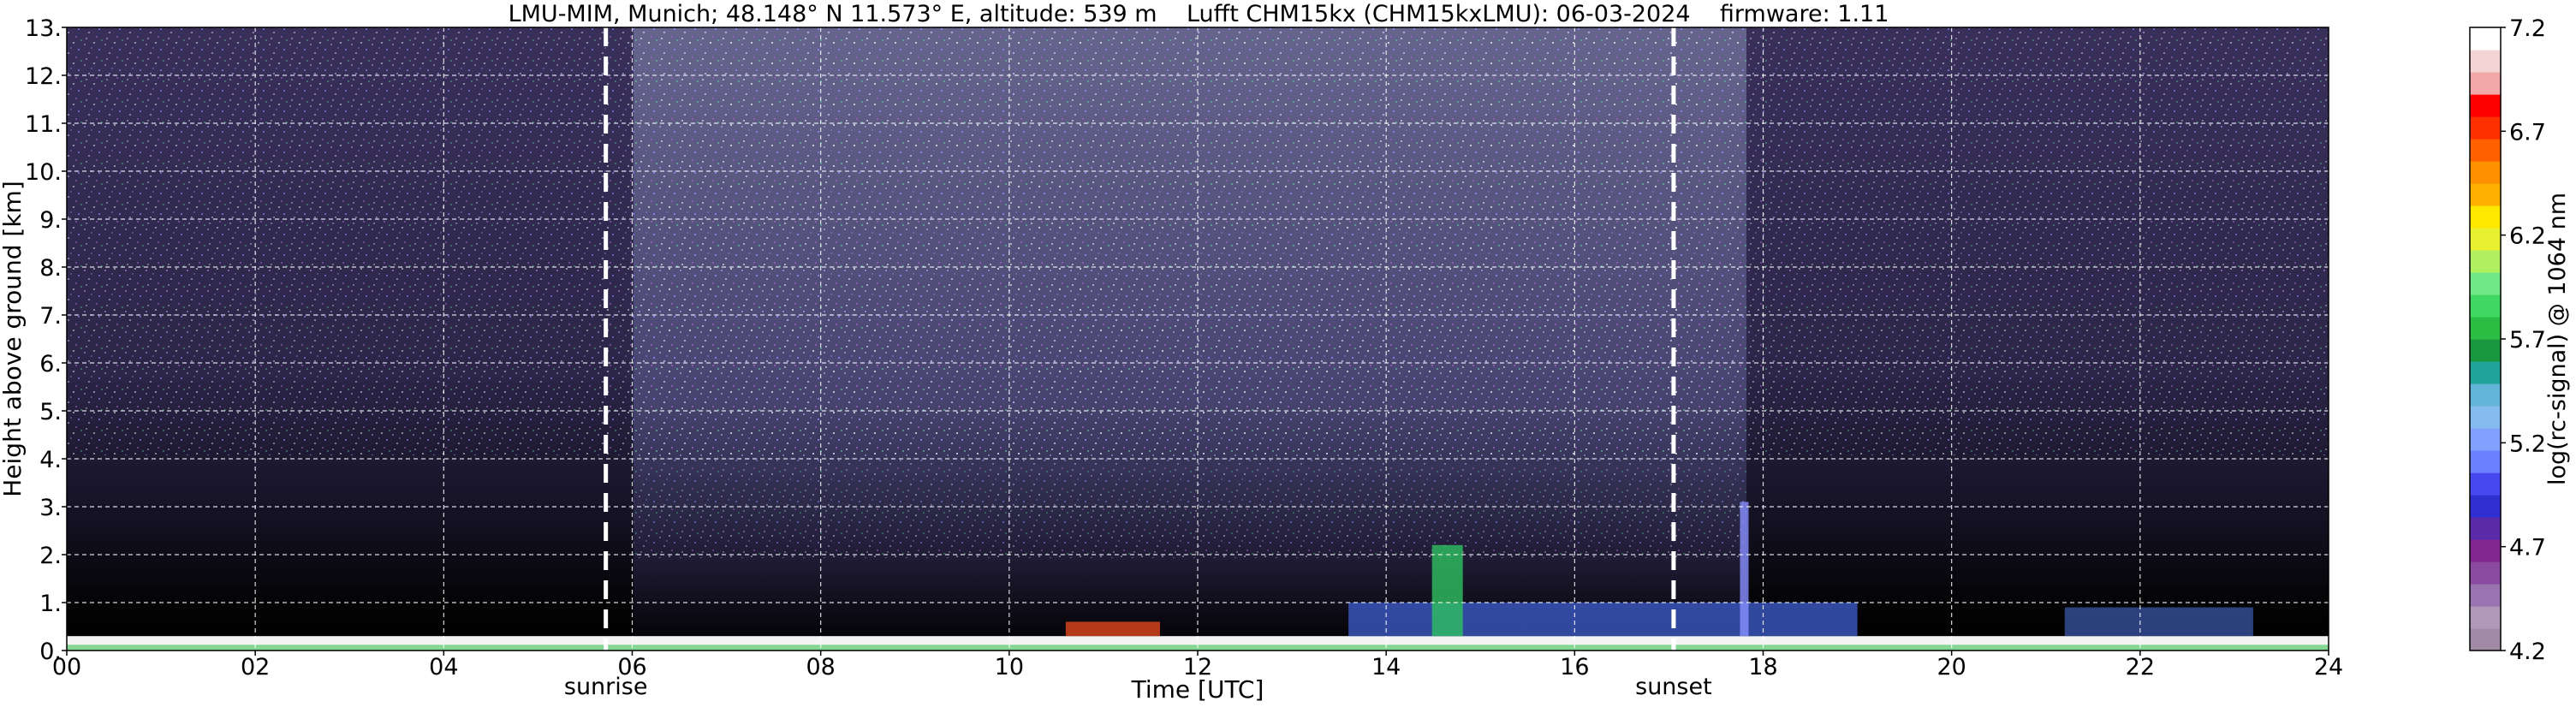 This screenshot has width=2576, height=707. Describe the element at coordinates (1009, 667) in the screenshot. I see `x-tick-label: 10` at that location.